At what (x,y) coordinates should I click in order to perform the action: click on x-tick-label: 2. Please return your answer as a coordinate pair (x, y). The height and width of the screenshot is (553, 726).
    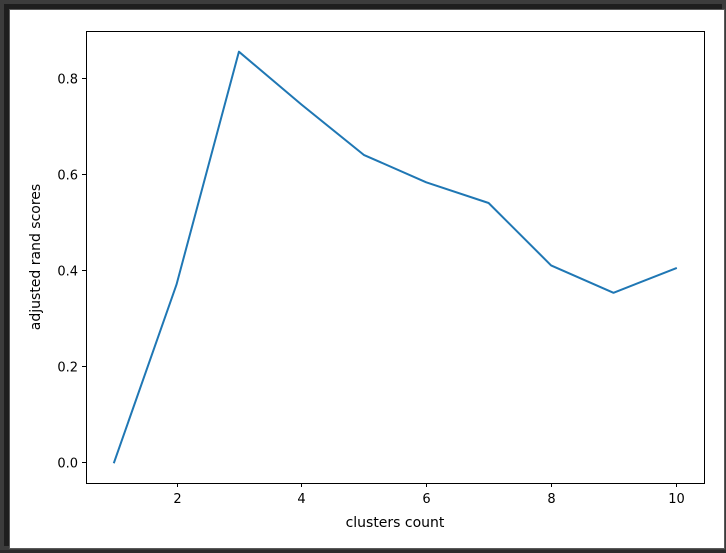
    Looking at the image, I should click on (177, 499).